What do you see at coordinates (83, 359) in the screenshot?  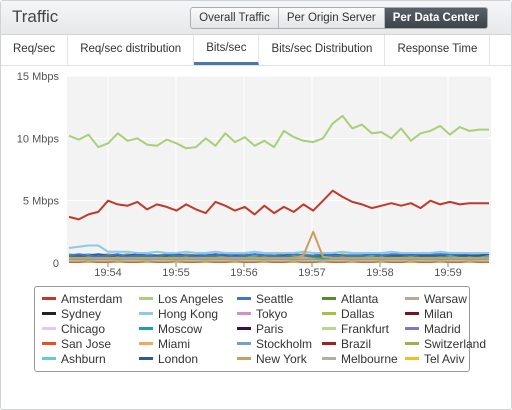 I see `legend-label: Ashburn` at bounding box center [83, 359].